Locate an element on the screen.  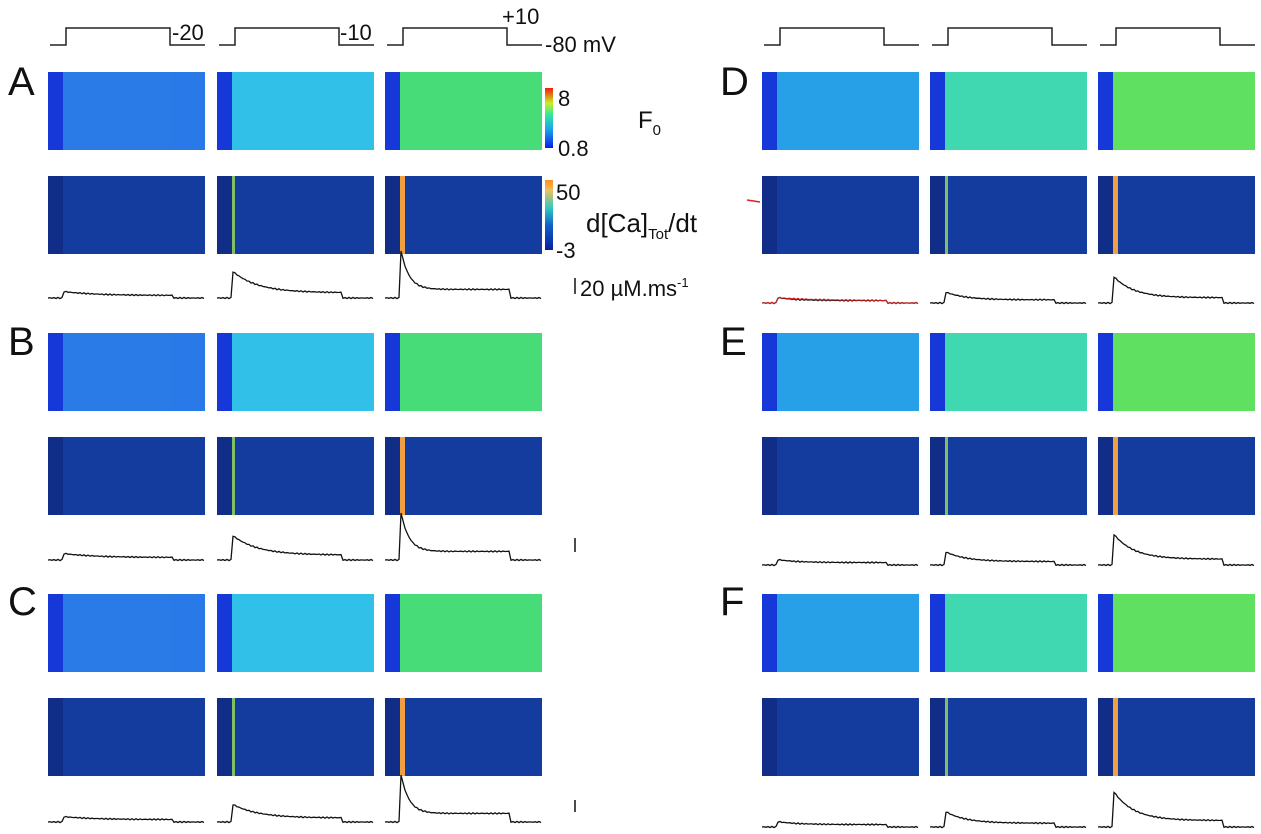
panel-label: A is located at coordinates (21, 82).